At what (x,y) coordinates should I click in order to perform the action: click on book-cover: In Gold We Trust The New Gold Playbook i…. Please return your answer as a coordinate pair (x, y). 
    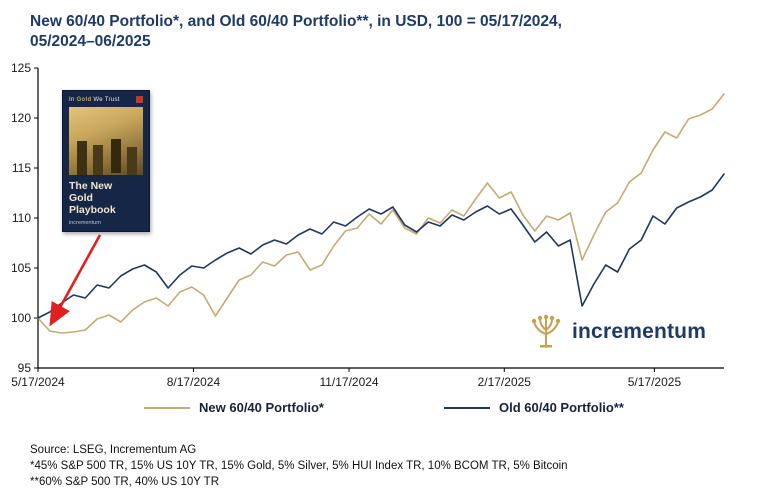
    Looking at the image, I should click on (106, 161).